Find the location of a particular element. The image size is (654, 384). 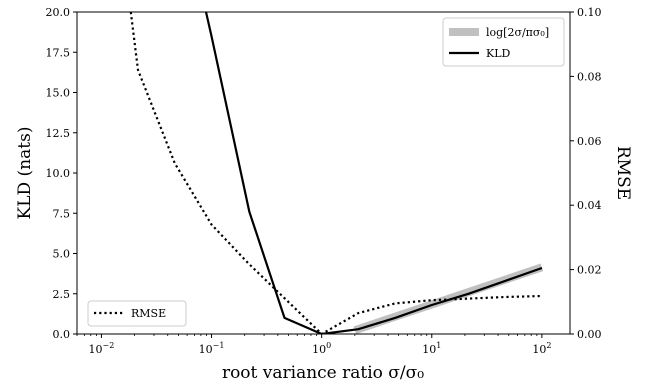

x-tick-label: 10⁻¹ is located at coordinates (212, 348).